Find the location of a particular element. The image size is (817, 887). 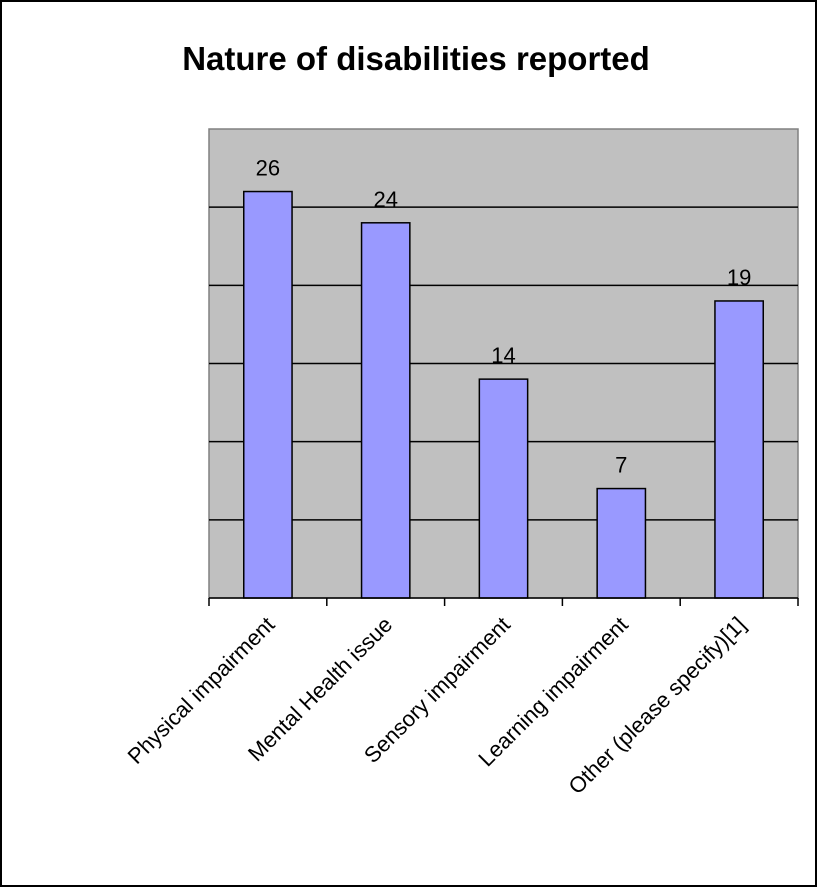

data-label: 24 is located at coordinates (385, 199).